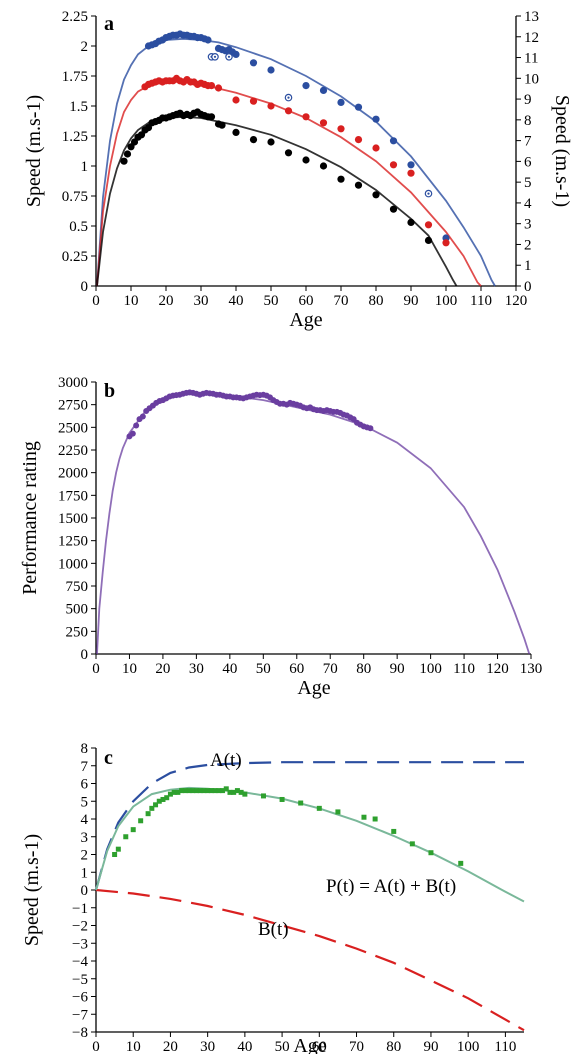 This screenshot has width=574, height=1054. What do you see at coordinates (77, 610) in the screenshot?
I see `y-tick-label: 500` at bounding box center [77, 610].